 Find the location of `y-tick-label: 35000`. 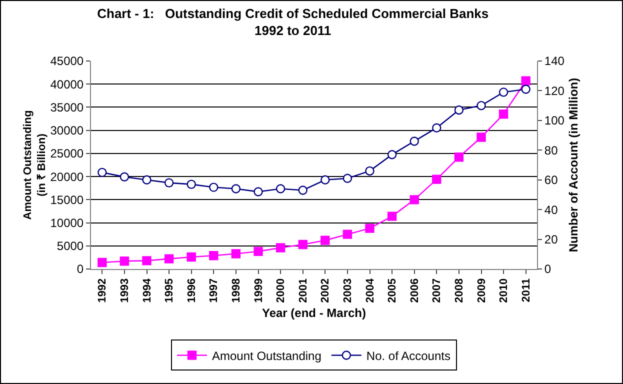

y-tick-label: 35000 is located at coordinates (67, 107).